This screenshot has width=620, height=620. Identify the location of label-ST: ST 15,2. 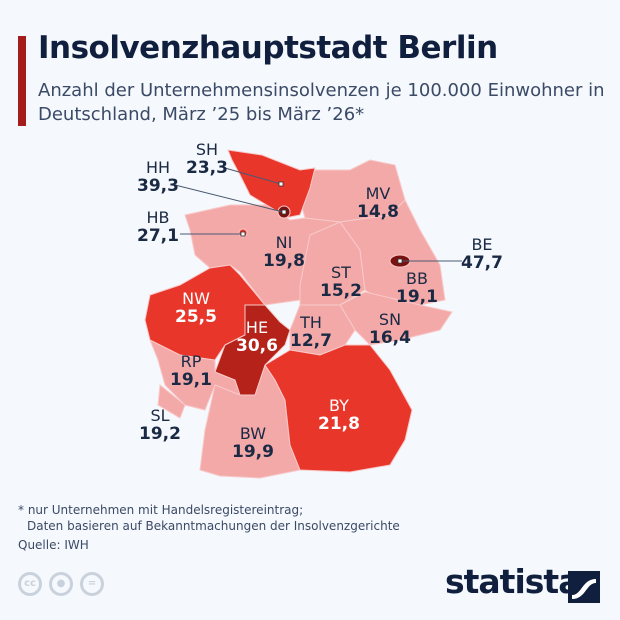
(341, 282).